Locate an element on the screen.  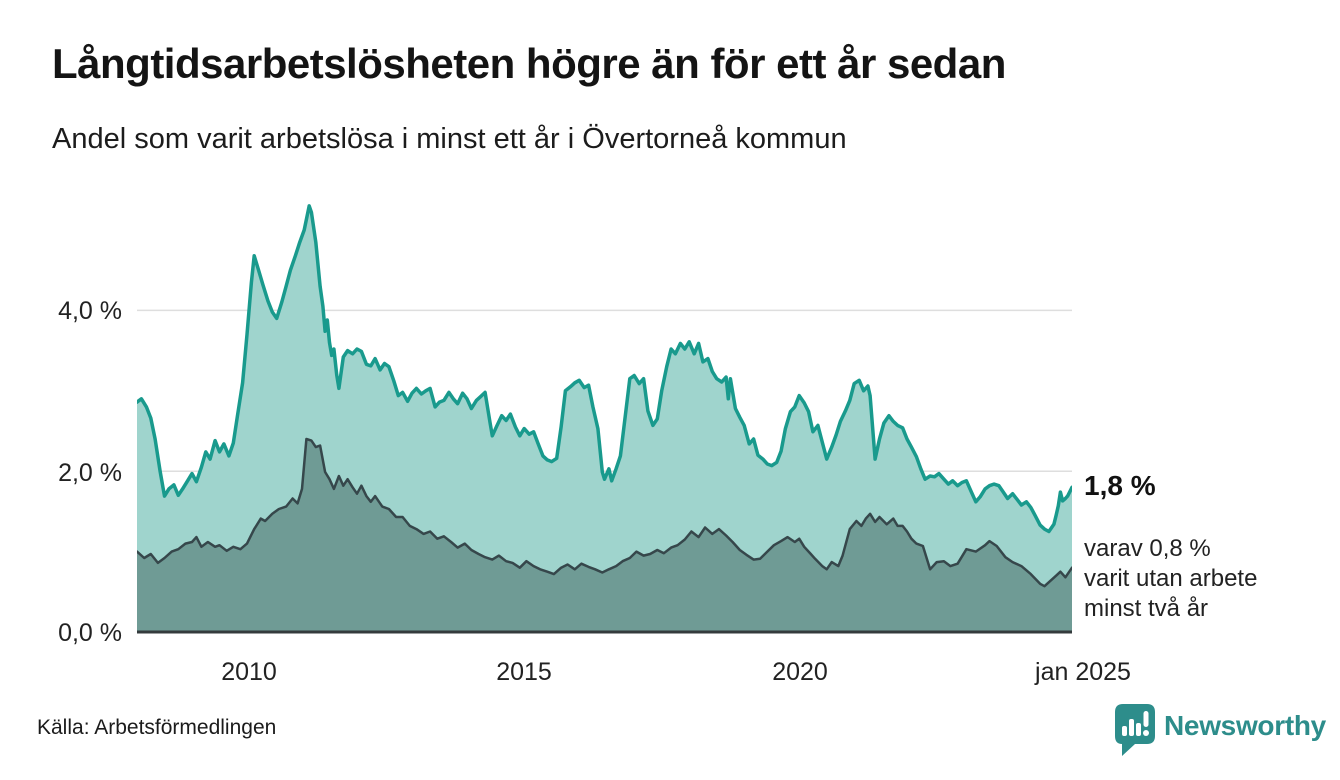
newsworthy-logo: Newsworthy is located at coordinates (1219, 730).